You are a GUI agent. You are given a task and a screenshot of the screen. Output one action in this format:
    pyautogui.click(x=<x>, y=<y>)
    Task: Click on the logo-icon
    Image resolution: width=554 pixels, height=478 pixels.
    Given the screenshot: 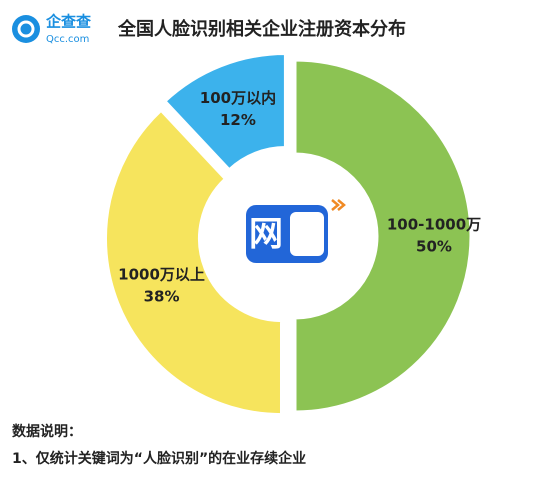 What is the action you would take?
    pyautogui.click(x=26, y=29)
    